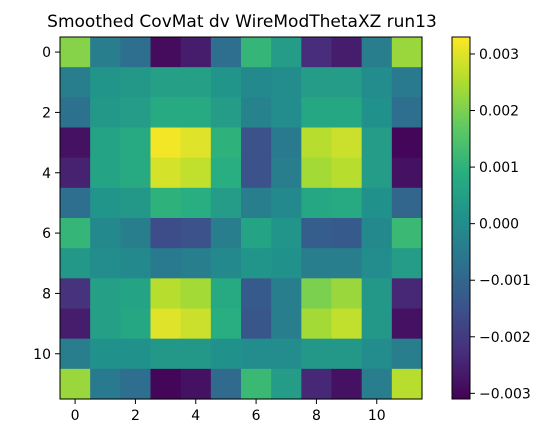  Describe the element at coordinates (377, 416) in the screenshot. I see `x-tick-label: 10` at that location.